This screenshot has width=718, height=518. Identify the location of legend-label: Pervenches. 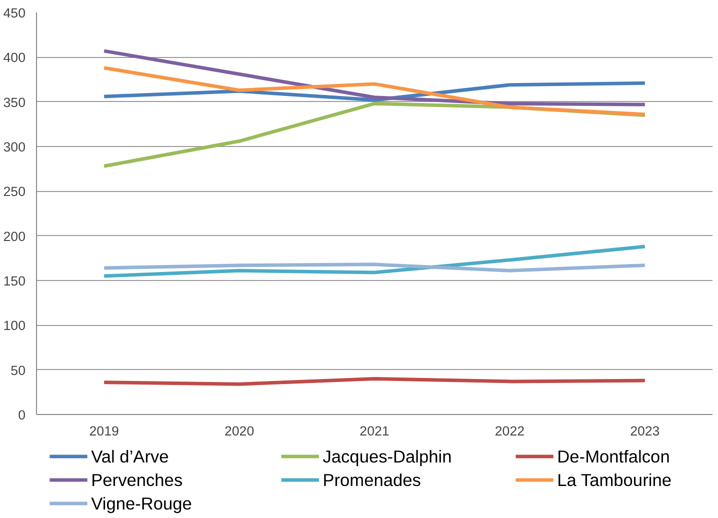
(137, 480).